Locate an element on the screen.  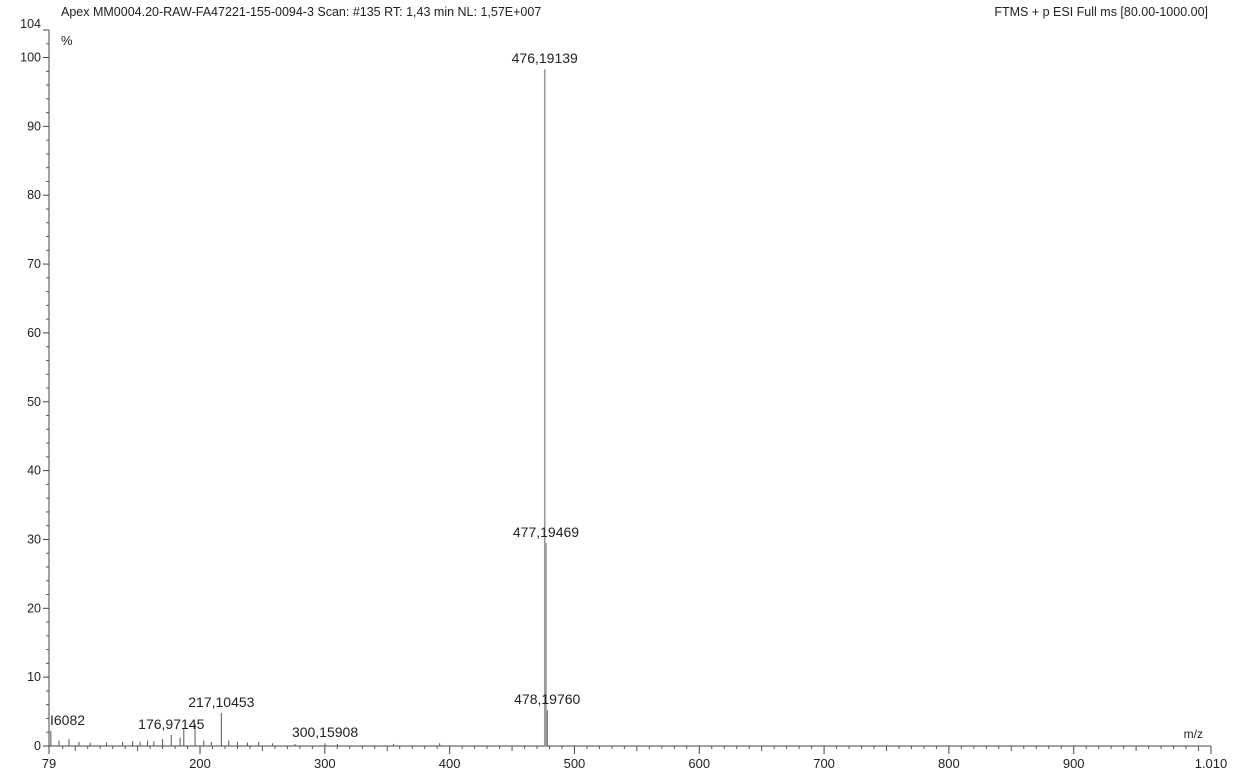
x-tick-label: 600 is located at coordinates (699, 763).